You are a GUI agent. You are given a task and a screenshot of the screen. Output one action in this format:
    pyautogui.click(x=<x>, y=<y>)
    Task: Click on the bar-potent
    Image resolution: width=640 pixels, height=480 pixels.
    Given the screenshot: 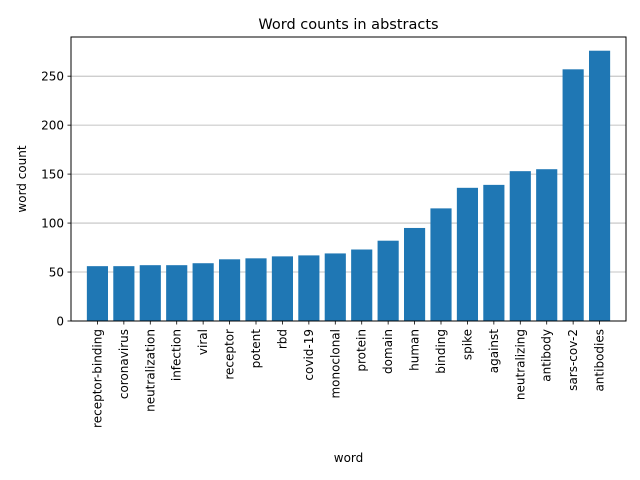 What is the action you would take?
    pyautogui.click(x=256, y=289)
    